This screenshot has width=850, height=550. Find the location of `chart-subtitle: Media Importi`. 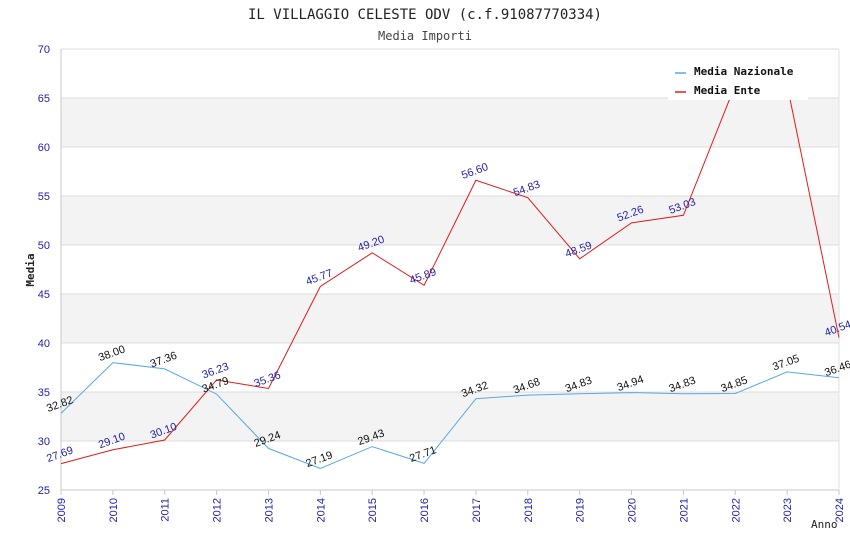

chart-subtitle: Media Importi is located at coordinates (425, 36).